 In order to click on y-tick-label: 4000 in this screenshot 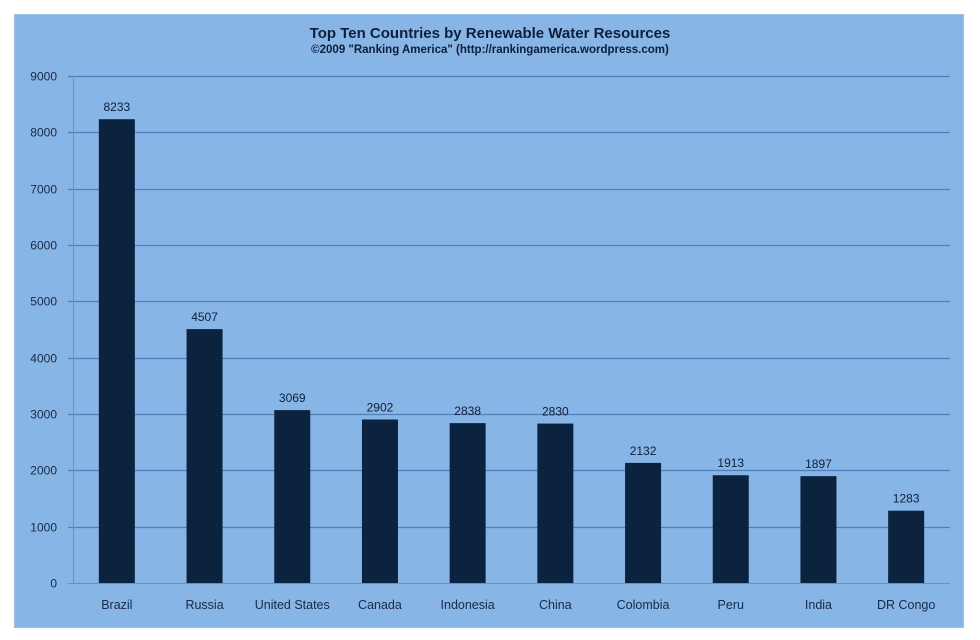, I will do `click(43, 359)`.